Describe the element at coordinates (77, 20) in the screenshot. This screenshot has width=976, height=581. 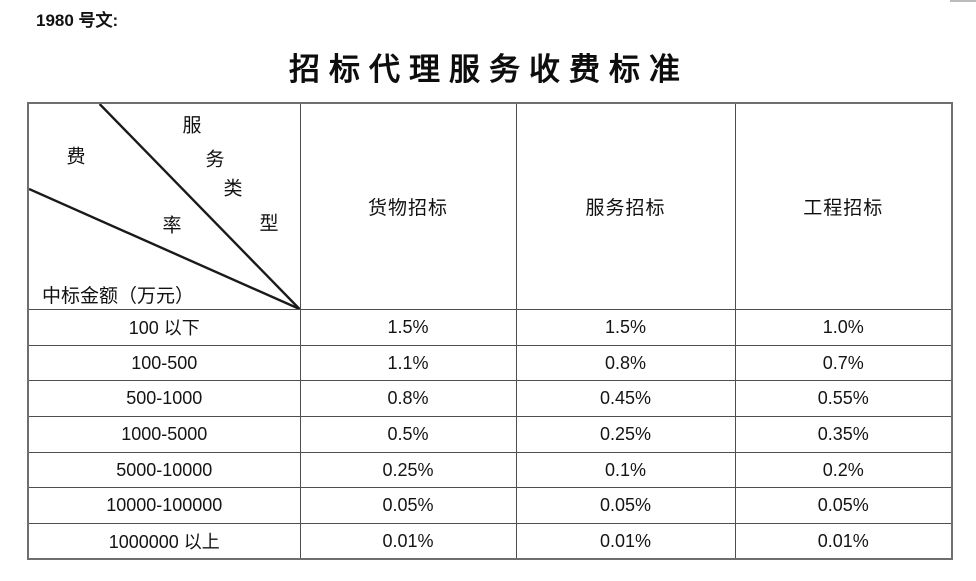
I see `doc-reference: 1980 号文:` at that location.